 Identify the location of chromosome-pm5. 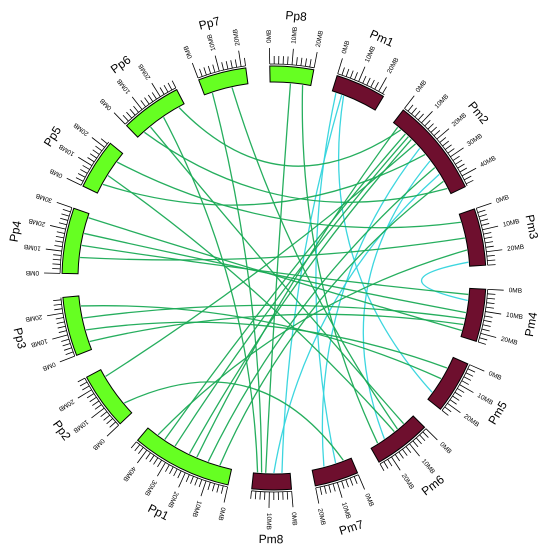
(448, 383).